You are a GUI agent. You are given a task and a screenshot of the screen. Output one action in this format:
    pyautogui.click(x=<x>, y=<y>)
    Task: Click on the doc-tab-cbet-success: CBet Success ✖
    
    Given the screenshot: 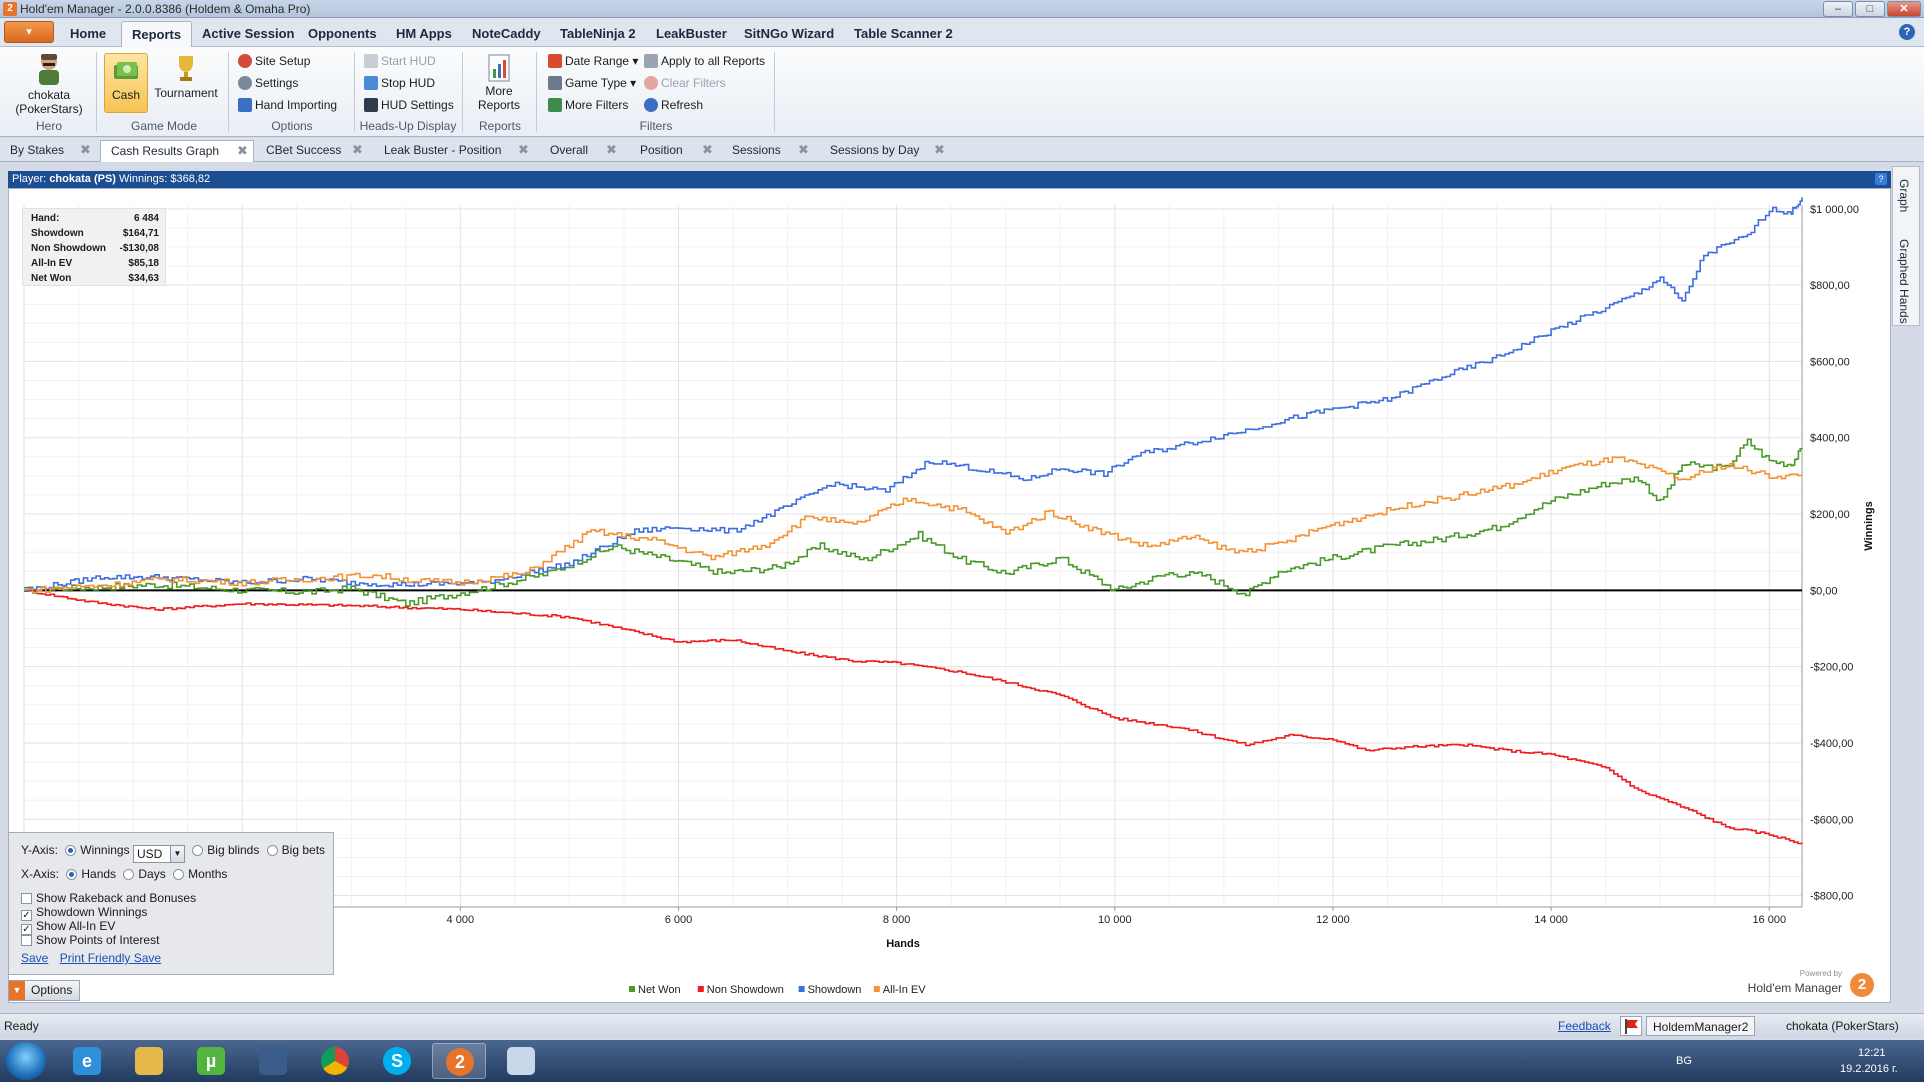 What is the action you would take?
    pyautogui.click(x=313, y=151)
    